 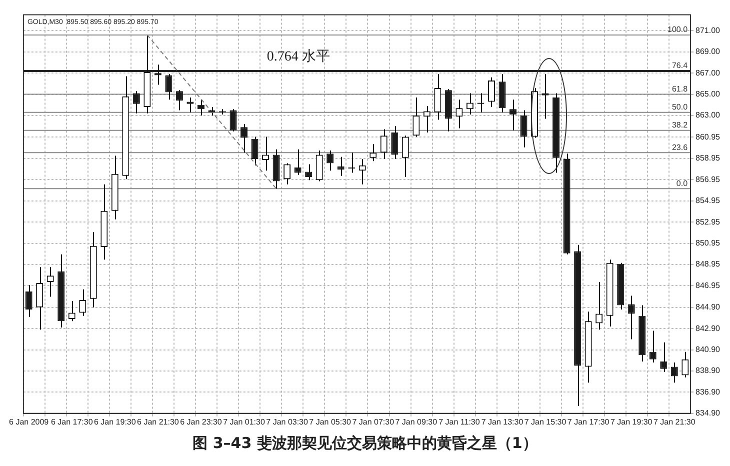 I want to click on annotation: 0.764 水平, so click(x=298, y=56).